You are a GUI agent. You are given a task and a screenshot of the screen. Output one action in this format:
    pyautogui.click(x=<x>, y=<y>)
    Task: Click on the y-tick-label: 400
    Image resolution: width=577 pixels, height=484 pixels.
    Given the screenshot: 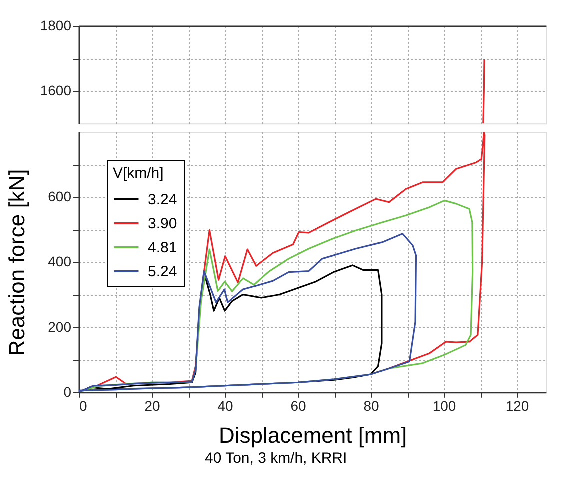 What is the action you would take?
    pyautogui.click(x=60, y=262)
    